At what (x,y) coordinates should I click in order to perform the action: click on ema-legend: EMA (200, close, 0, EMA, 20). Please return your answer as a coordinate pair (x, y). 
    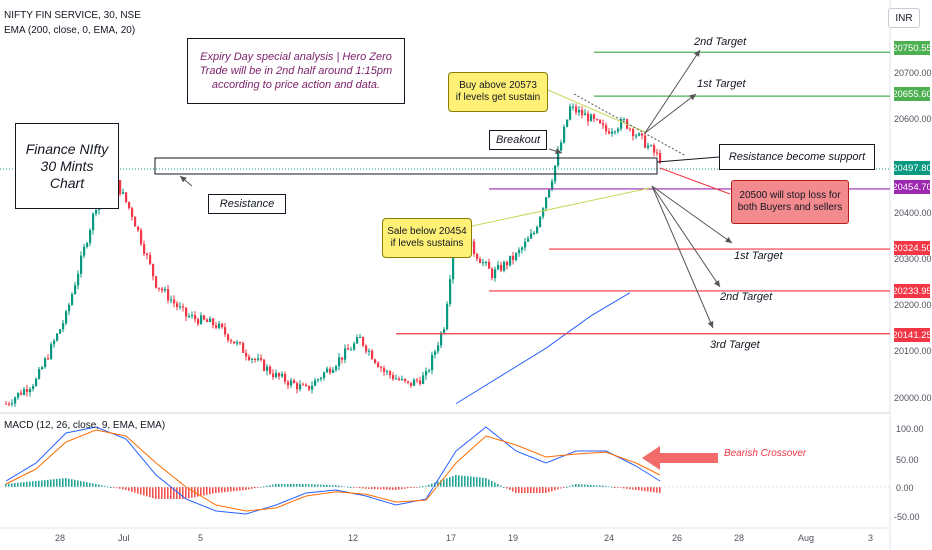
    Looking at the image, I should click on (70, 30).